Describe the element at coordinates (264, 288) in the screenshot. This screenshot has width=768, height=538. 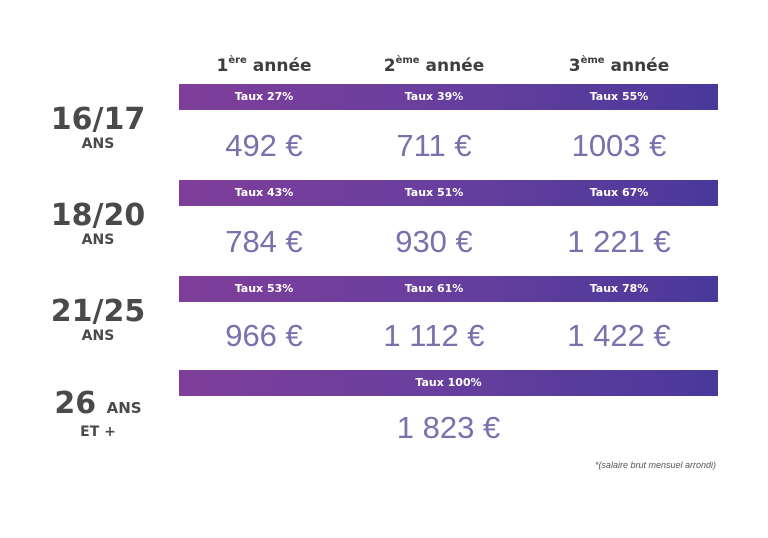
I see `rate-label: Taux 53%` at that location.